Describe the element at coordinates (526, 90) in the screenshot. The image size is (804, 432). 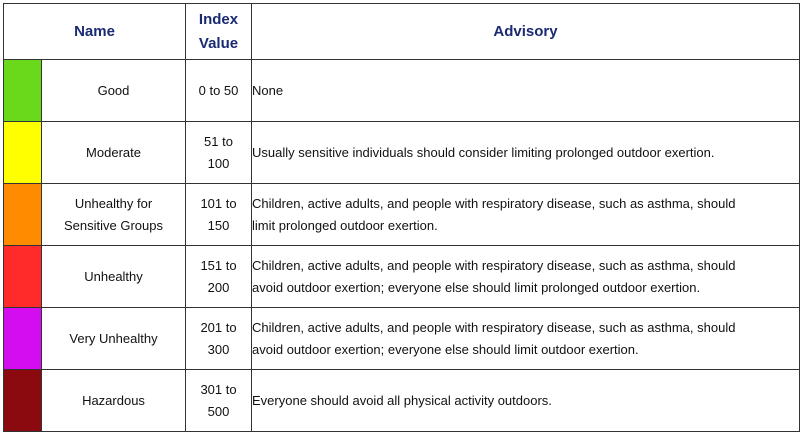
I see `advisory-text: None` at that location.